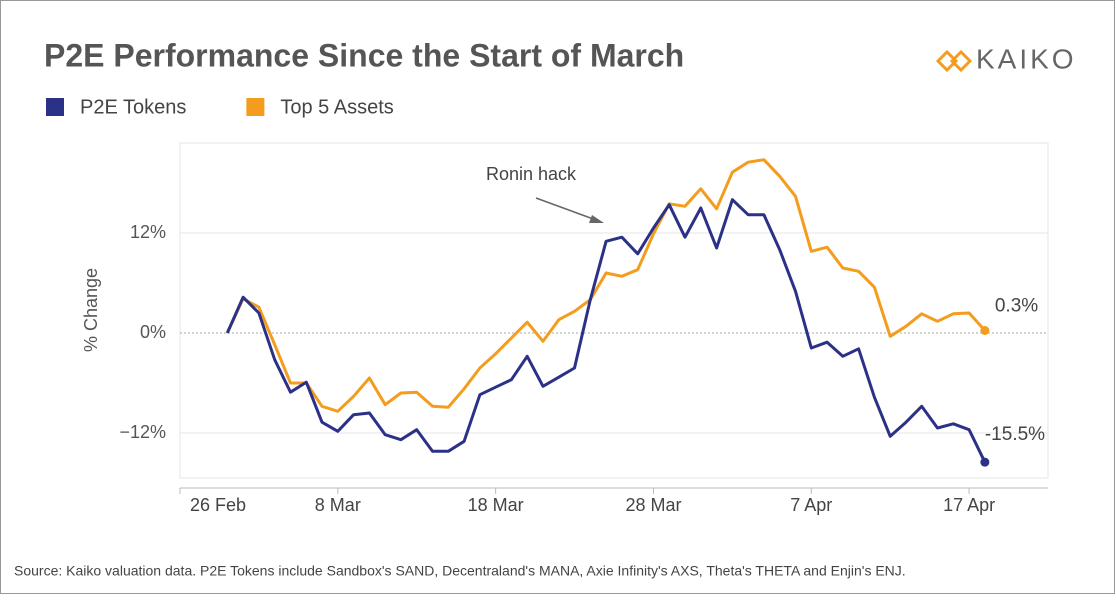 The image size is (1116, 600). What do you see at coordinates (91, 310) in the screenshot?
I see `y-axis-label: % Change` at bounding box center [91, 310].